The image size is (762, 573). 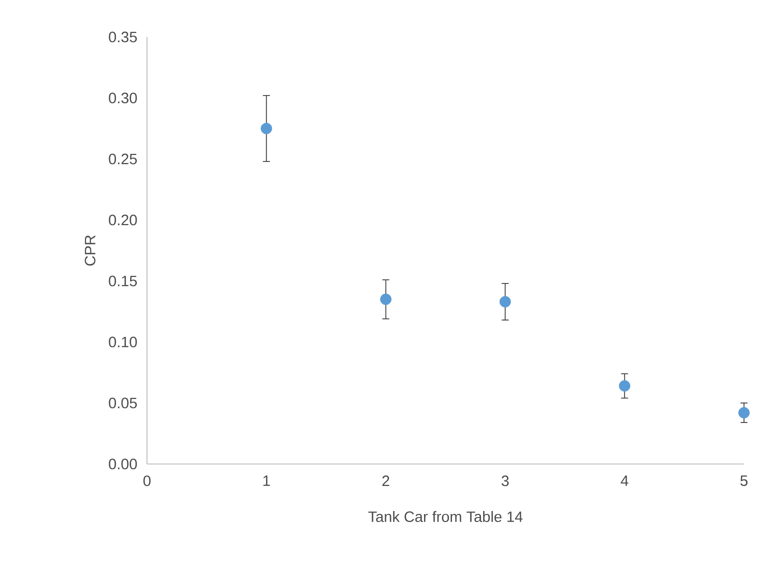 I want to click on x-tick-label: 2, so click(x=386, y=481).